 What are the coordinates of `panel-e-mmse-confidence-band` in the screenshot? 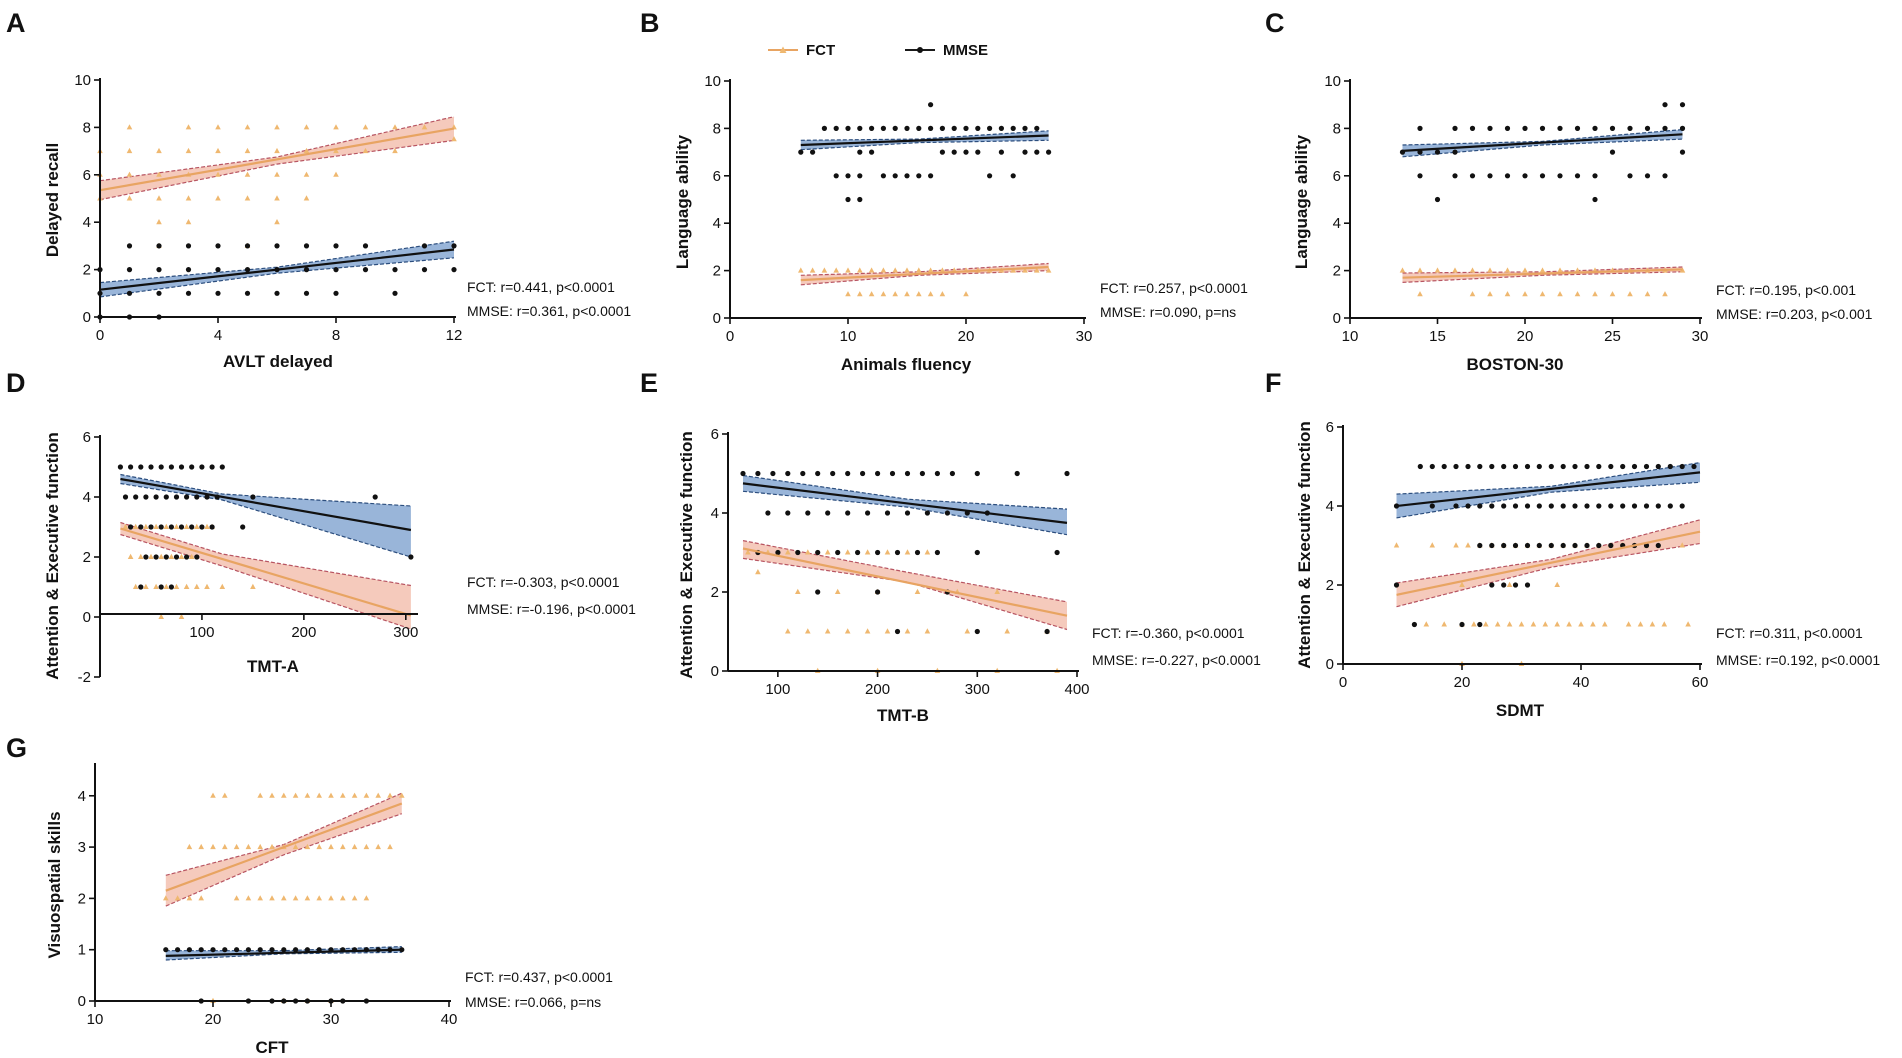 It's located at (905, 505).